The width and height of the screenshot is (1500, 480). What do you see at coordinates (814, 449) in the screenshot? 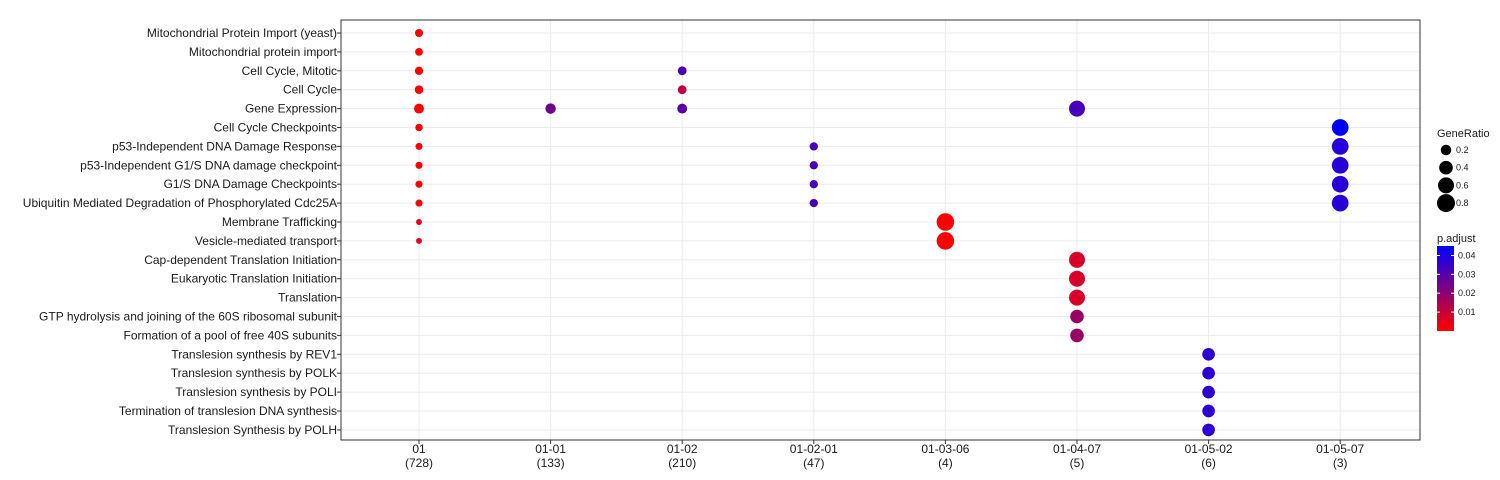
I see `x-tick-label: 01-02-01` at bounding box center [814, 449].